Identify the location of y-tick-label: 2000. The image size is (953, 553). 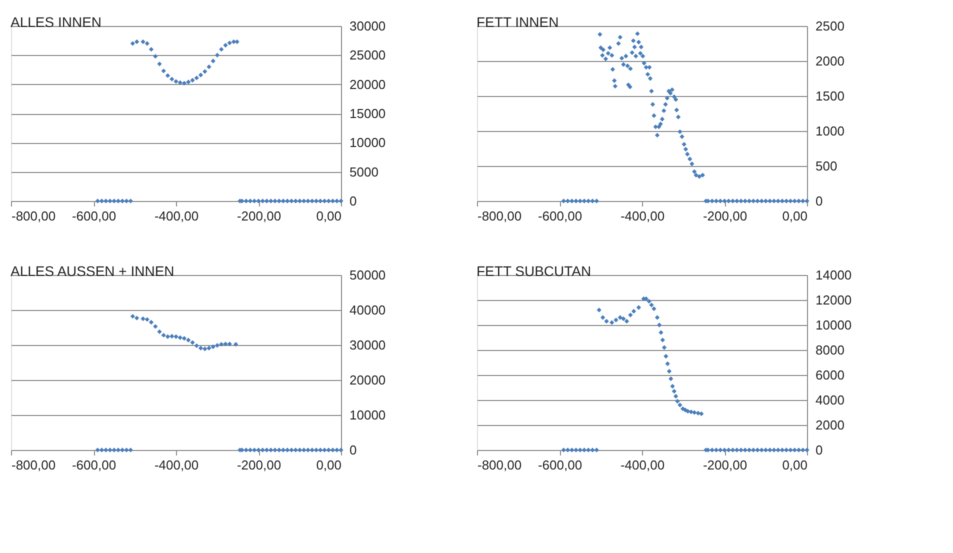
(830, 425).